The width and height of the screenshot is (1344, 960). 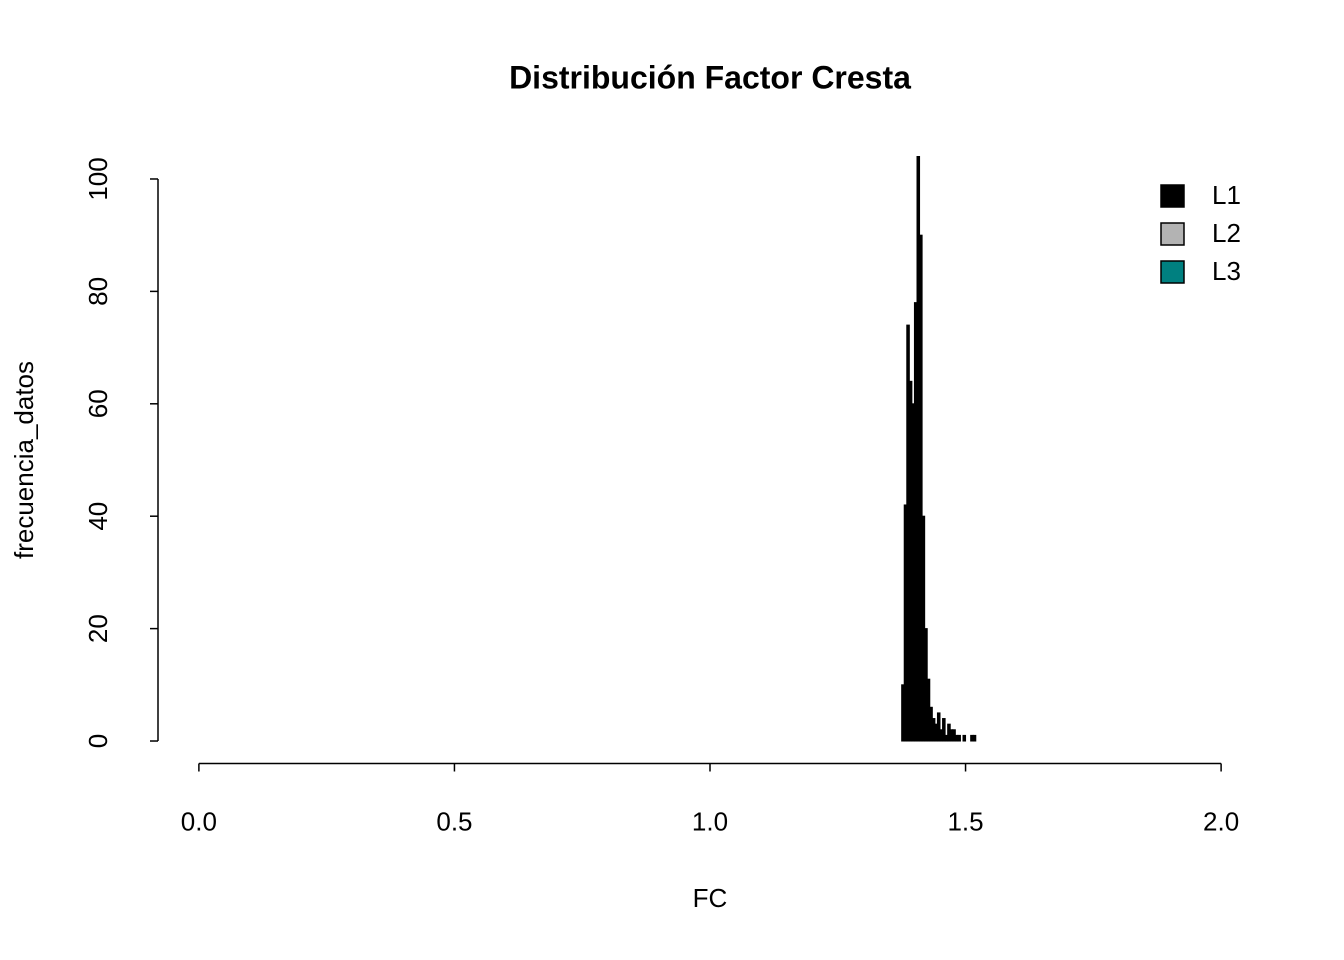 What do you see at coordinates (710, 77) in the screenshot?
I see `chart-title: Distribución Factor Cresta` at bounding box center [710, 77].